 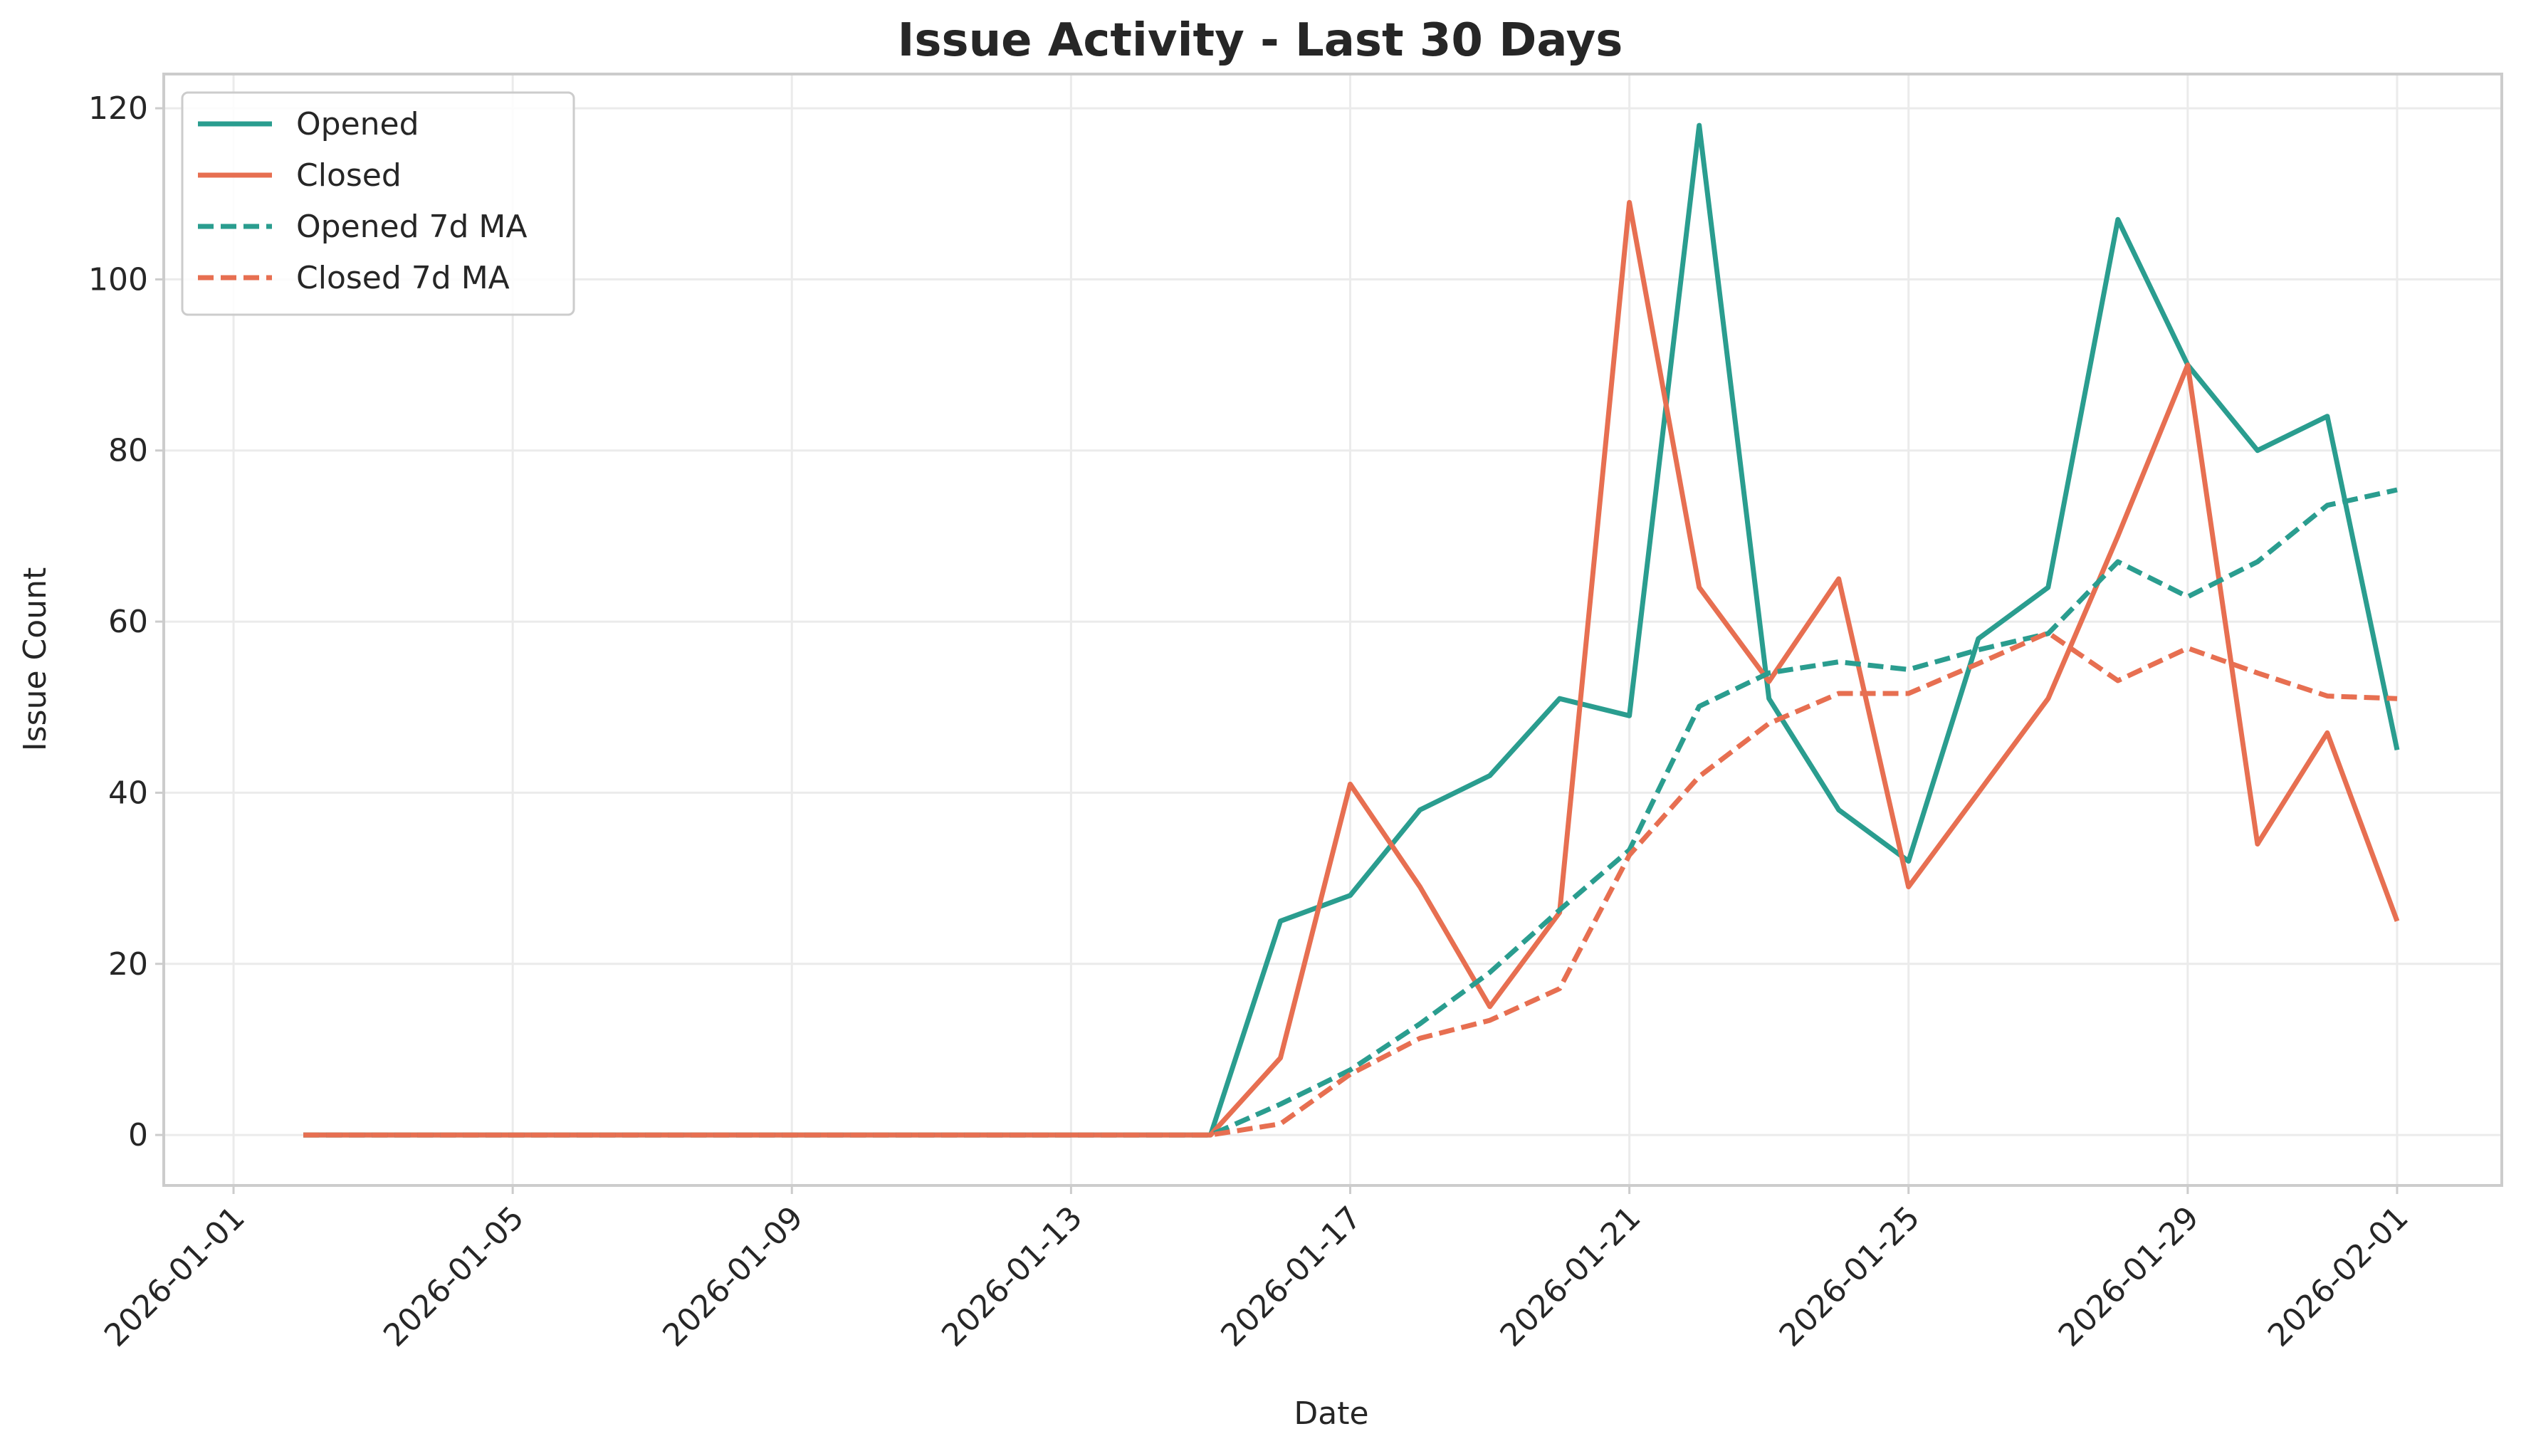 I want to click on y-tick-label: 40, so click(x=128, y=793).